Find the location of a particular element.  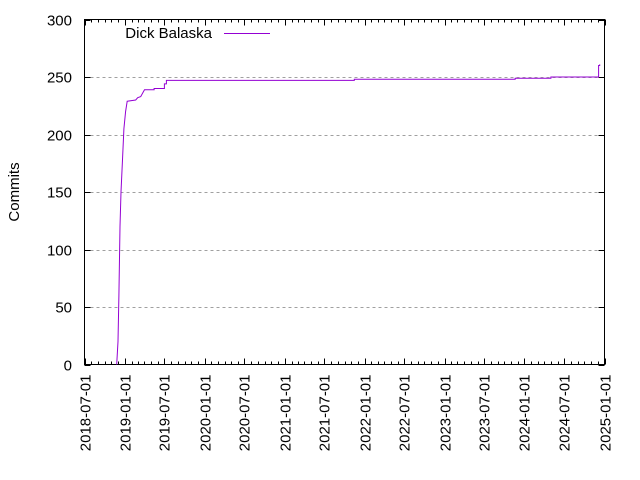

x-tick-label: 2018-07-01 is located at coordinates (86, 413).